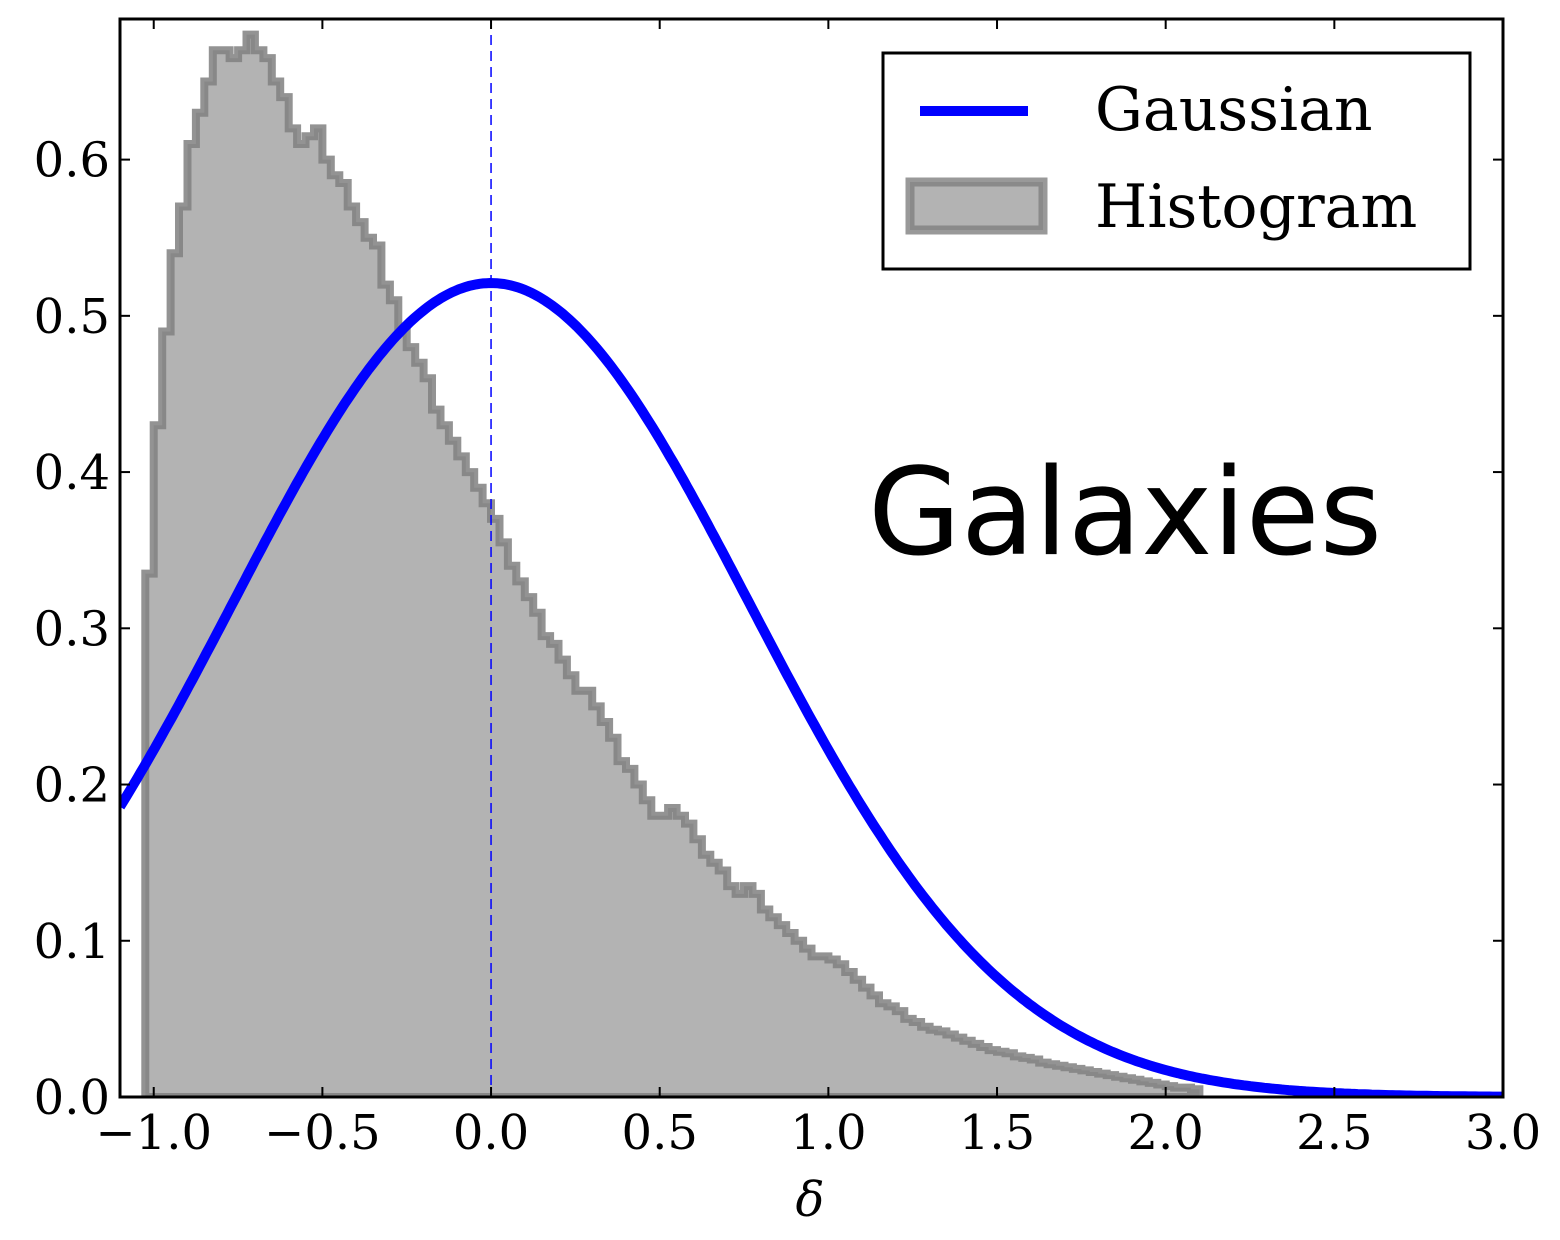  Describe the element at coordinates (153, 1133) in the screenshot. I see `x-tick-label: −1.0` at that location.